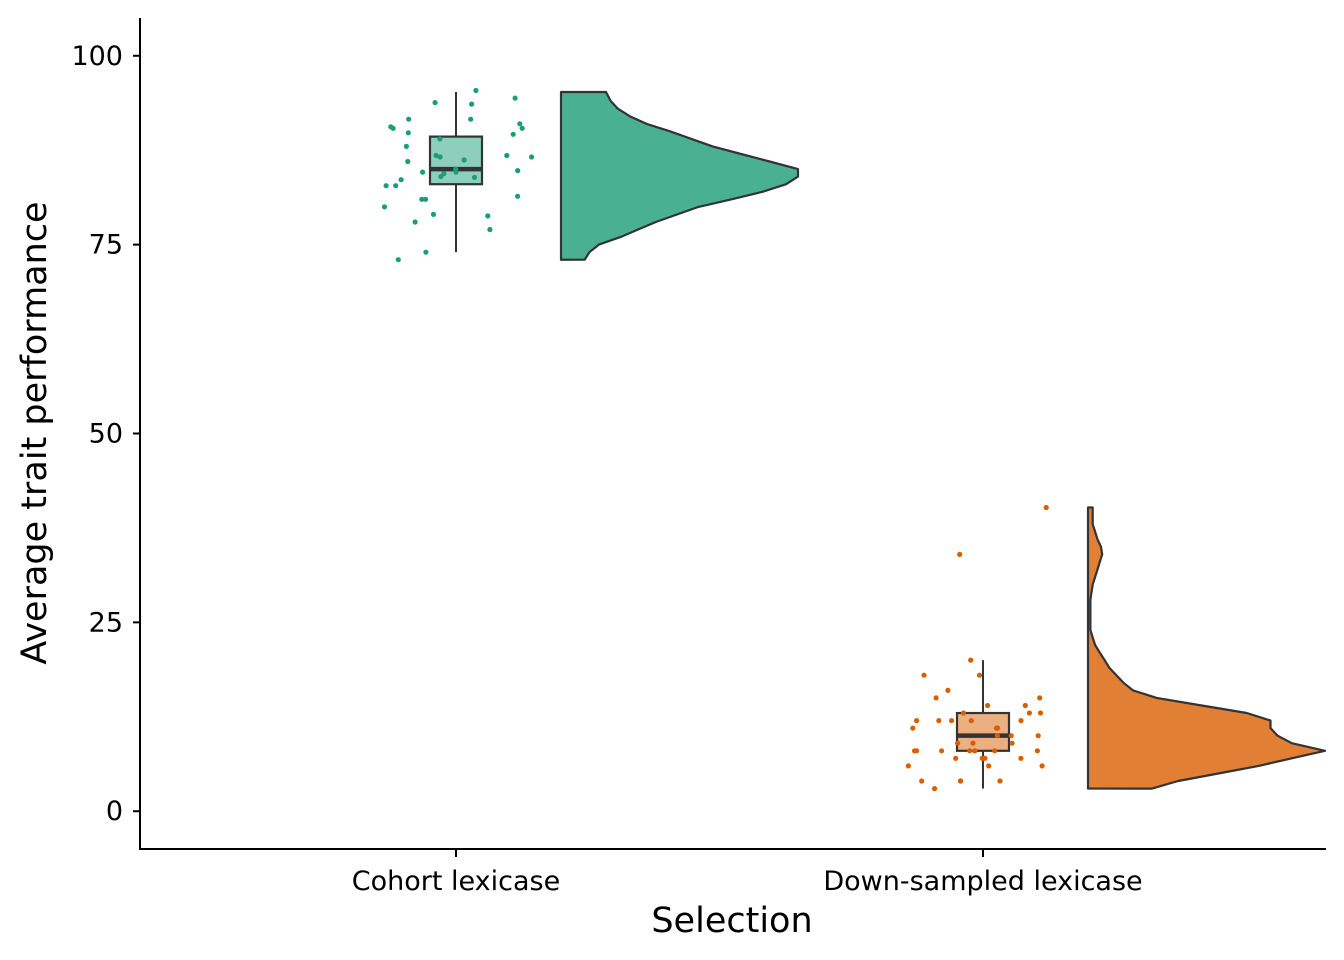  Describe the element at coordinates (35, 432) in the screenshot. I see `y-axis-title: Average trait performance` at that location.